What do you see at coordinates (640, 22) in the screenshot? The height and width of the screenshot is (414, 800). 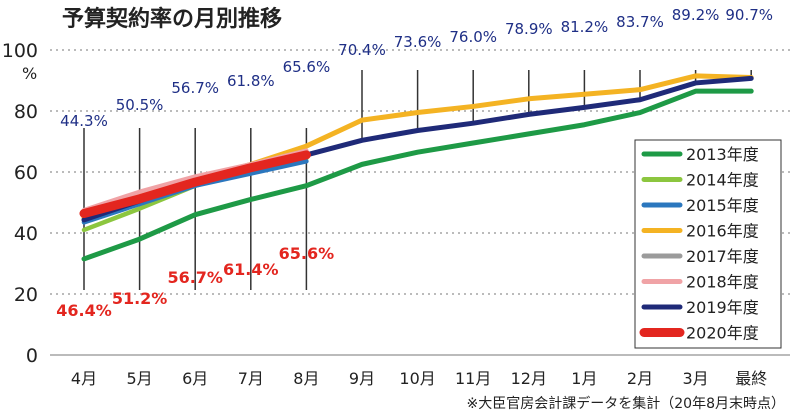 I see `data-label-2019: 83.7%` at bounding box center [640, 22].